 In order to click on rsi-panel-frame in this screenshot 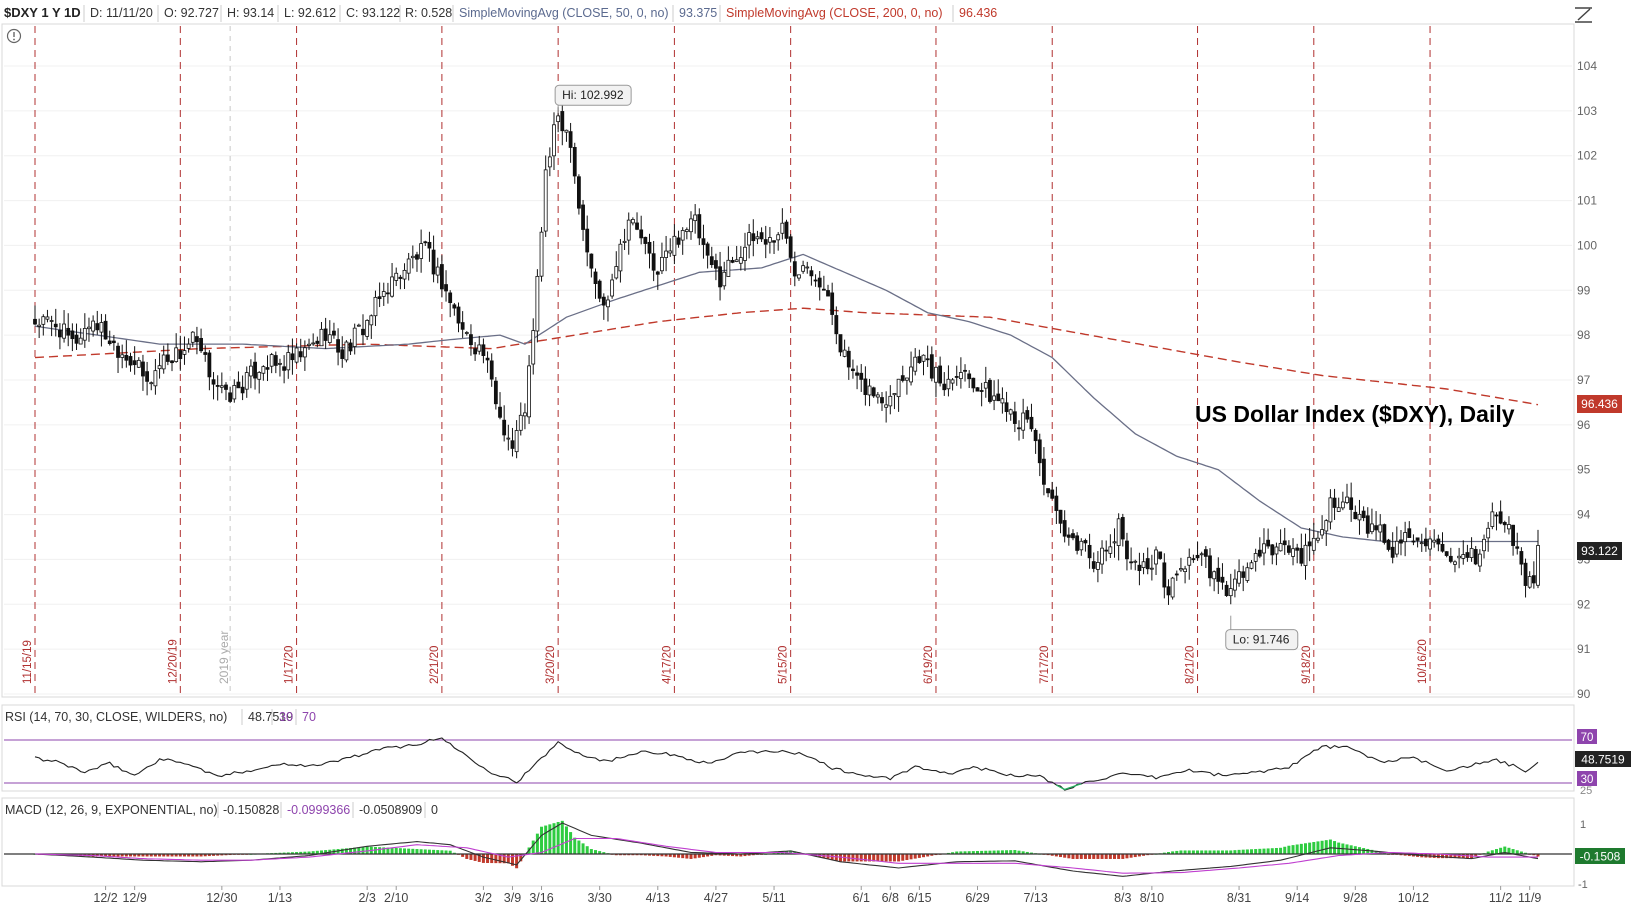, I will do `click(788, 748)`.